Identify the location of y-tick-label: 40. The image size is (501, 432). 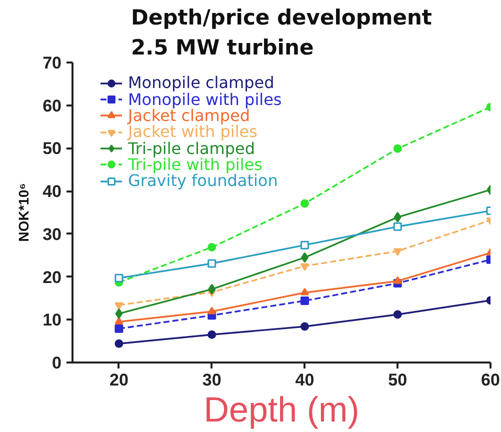
(52, 192).